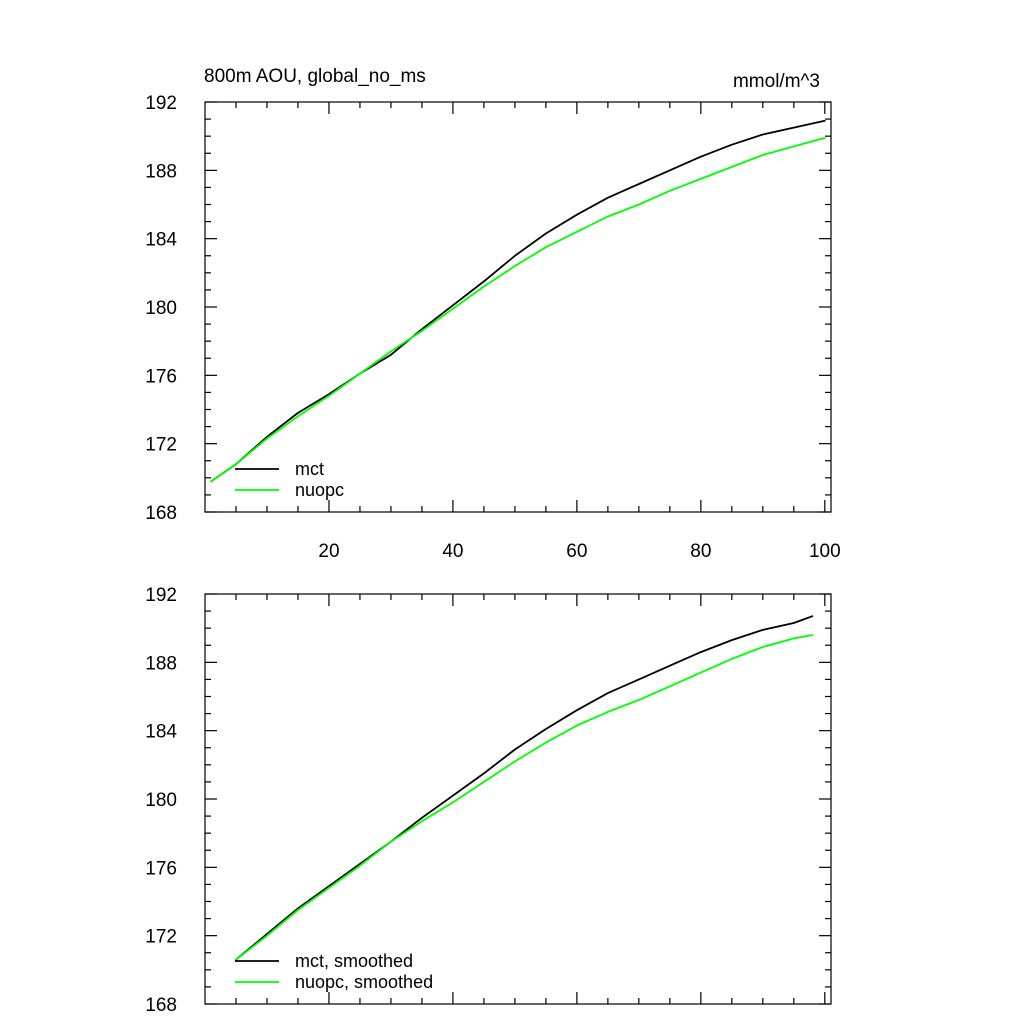 This screenshot has width=1024, height=1024. Describe the element at coordinates (315, 76) in the screenshot. I see `chart-title: 800m AOU, global_no_ms` at that location.